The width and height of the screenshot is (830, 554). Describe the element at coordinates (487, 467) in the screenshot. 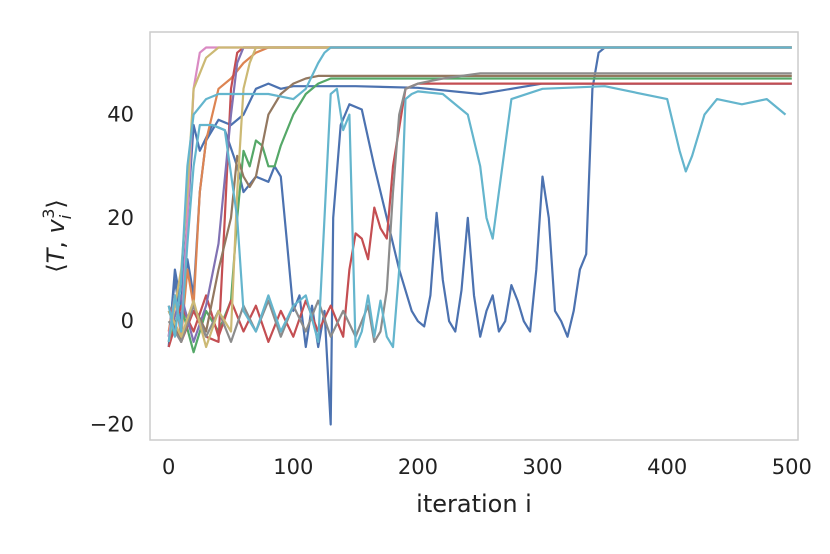

I see `x-tick-labels: 0 100 200 300 400 500` at that location.